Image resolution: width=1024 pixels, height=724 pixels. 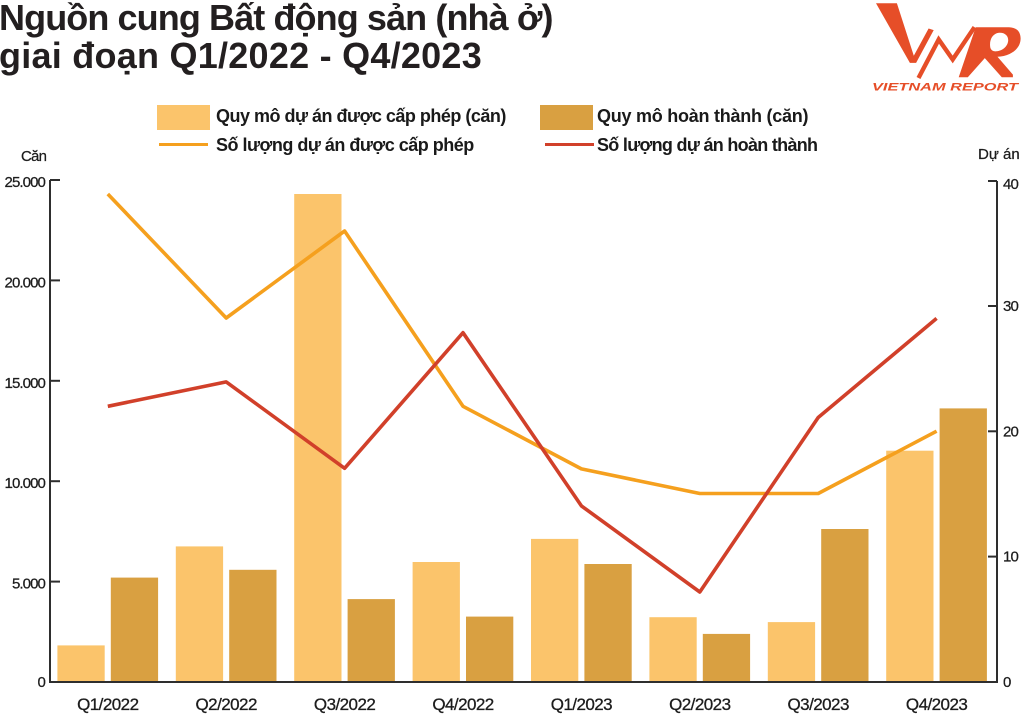 What do you see at coordinates (999, 154) in the screenshot?
I see `svg-text: Dự án` at bounding box center [999, 154].